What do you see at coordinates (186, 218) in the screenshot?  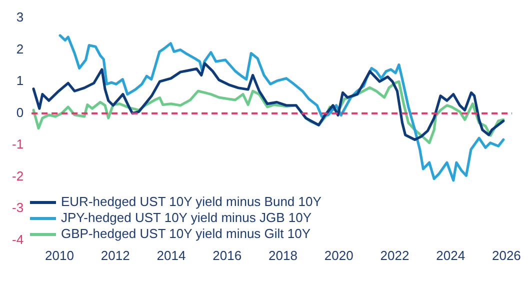 I see `legend-label: JPY-hedged UST 10Y yield minus JGB 10Y` at bounding box center [186, 218].